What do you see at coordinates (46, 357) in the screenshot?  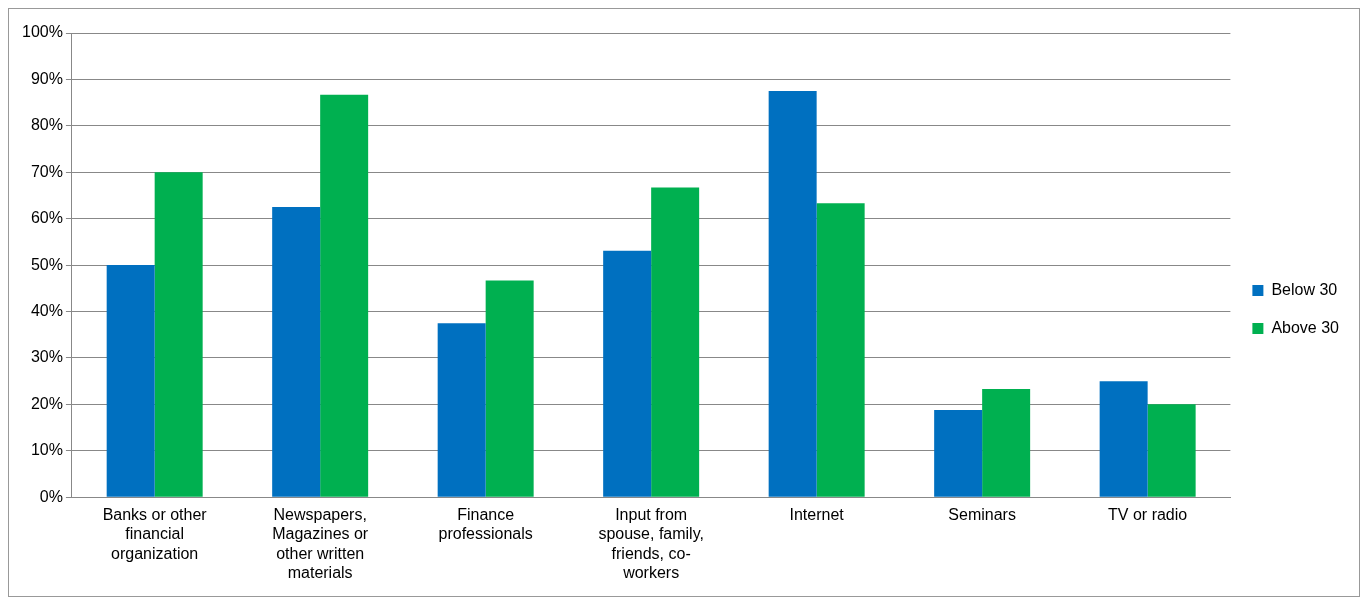 I see `y-tick-label: 30%` at bounding box center [46, 357].